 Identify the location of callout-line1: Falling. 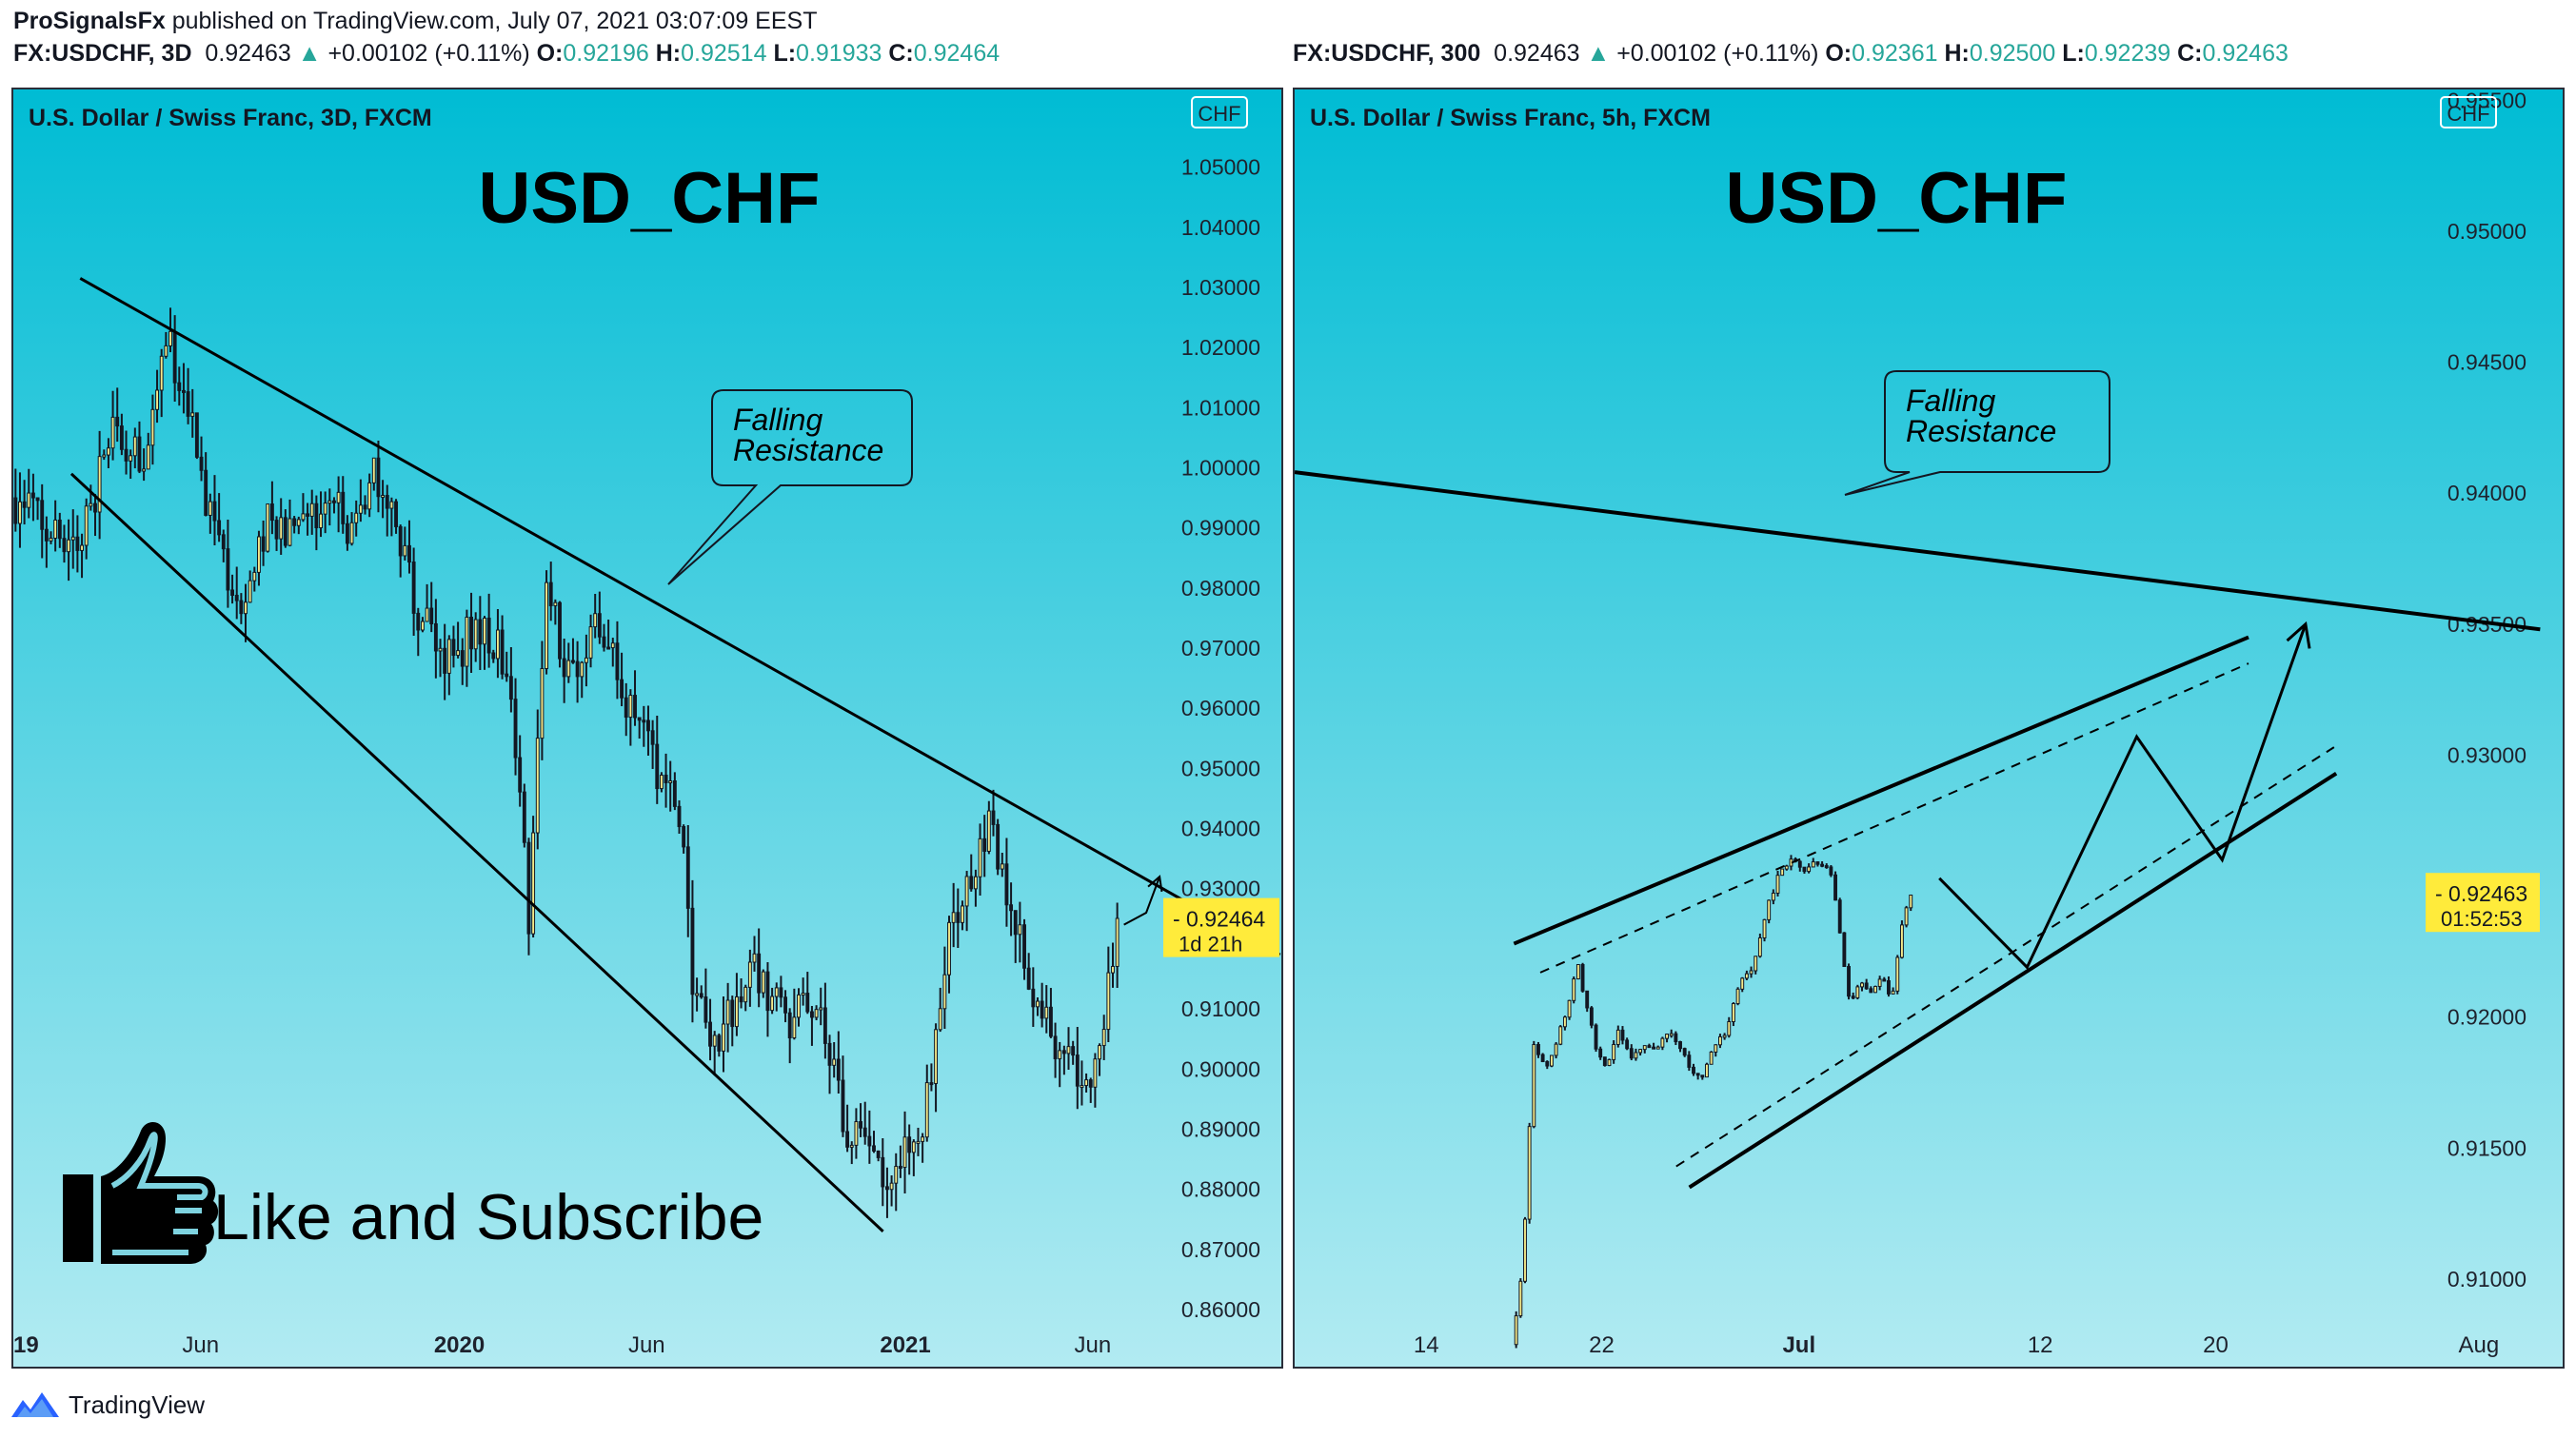
(1950, 401).